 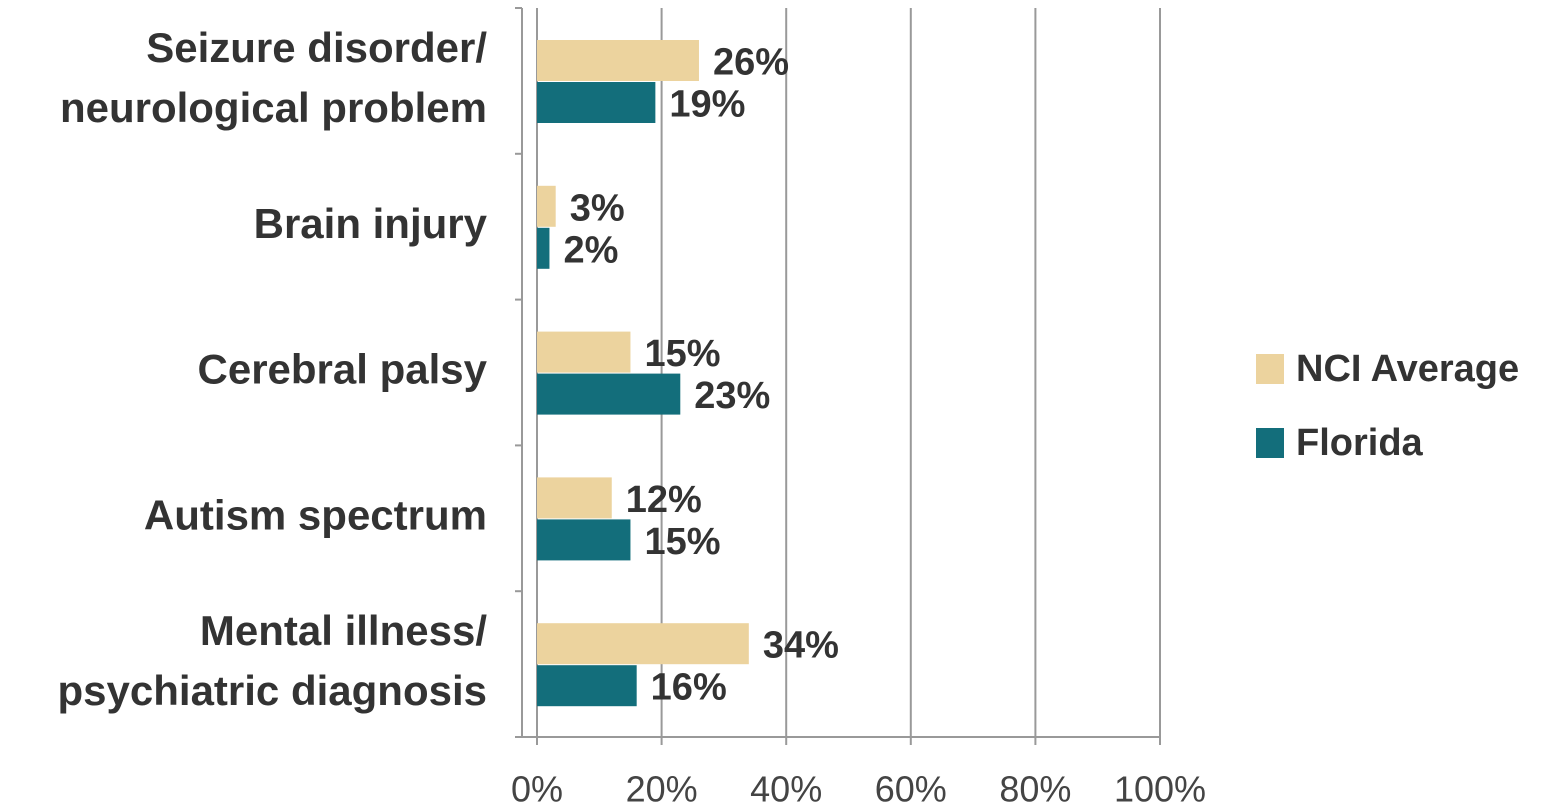 I want to click on x-tick-label: 20%, so click(x=662, y=789).